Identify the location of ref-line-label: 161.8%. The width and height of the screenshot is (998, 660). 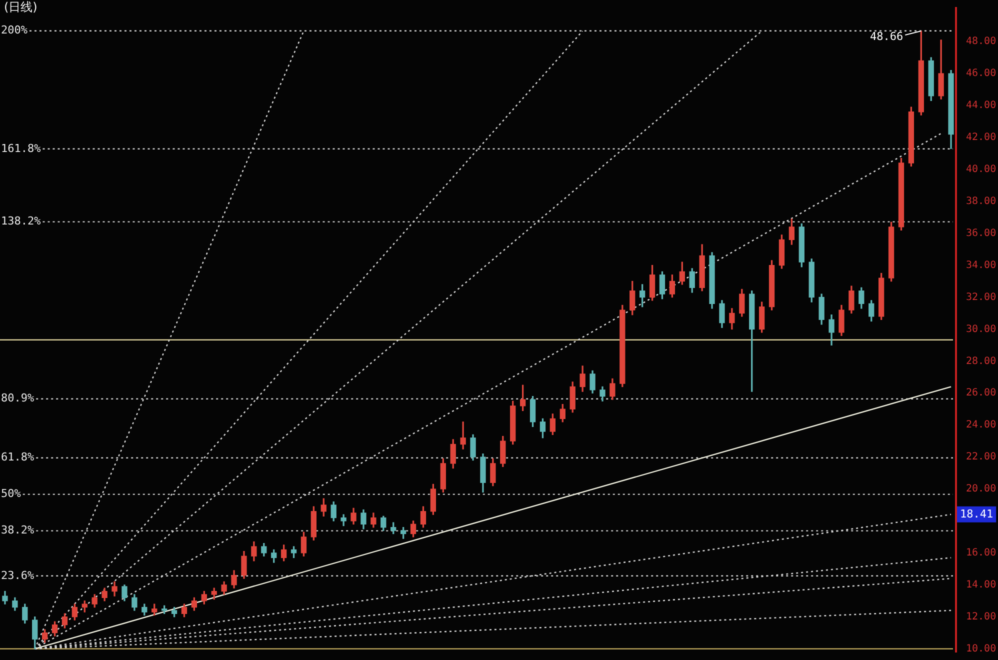
(21, 148).